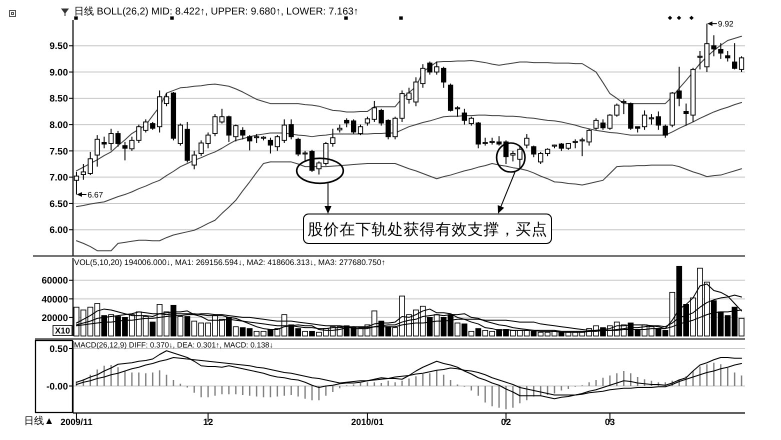  Describe the element at coordinates (59, 349) in the screenshot. I see `y-tick-label: 0.50` at that location.